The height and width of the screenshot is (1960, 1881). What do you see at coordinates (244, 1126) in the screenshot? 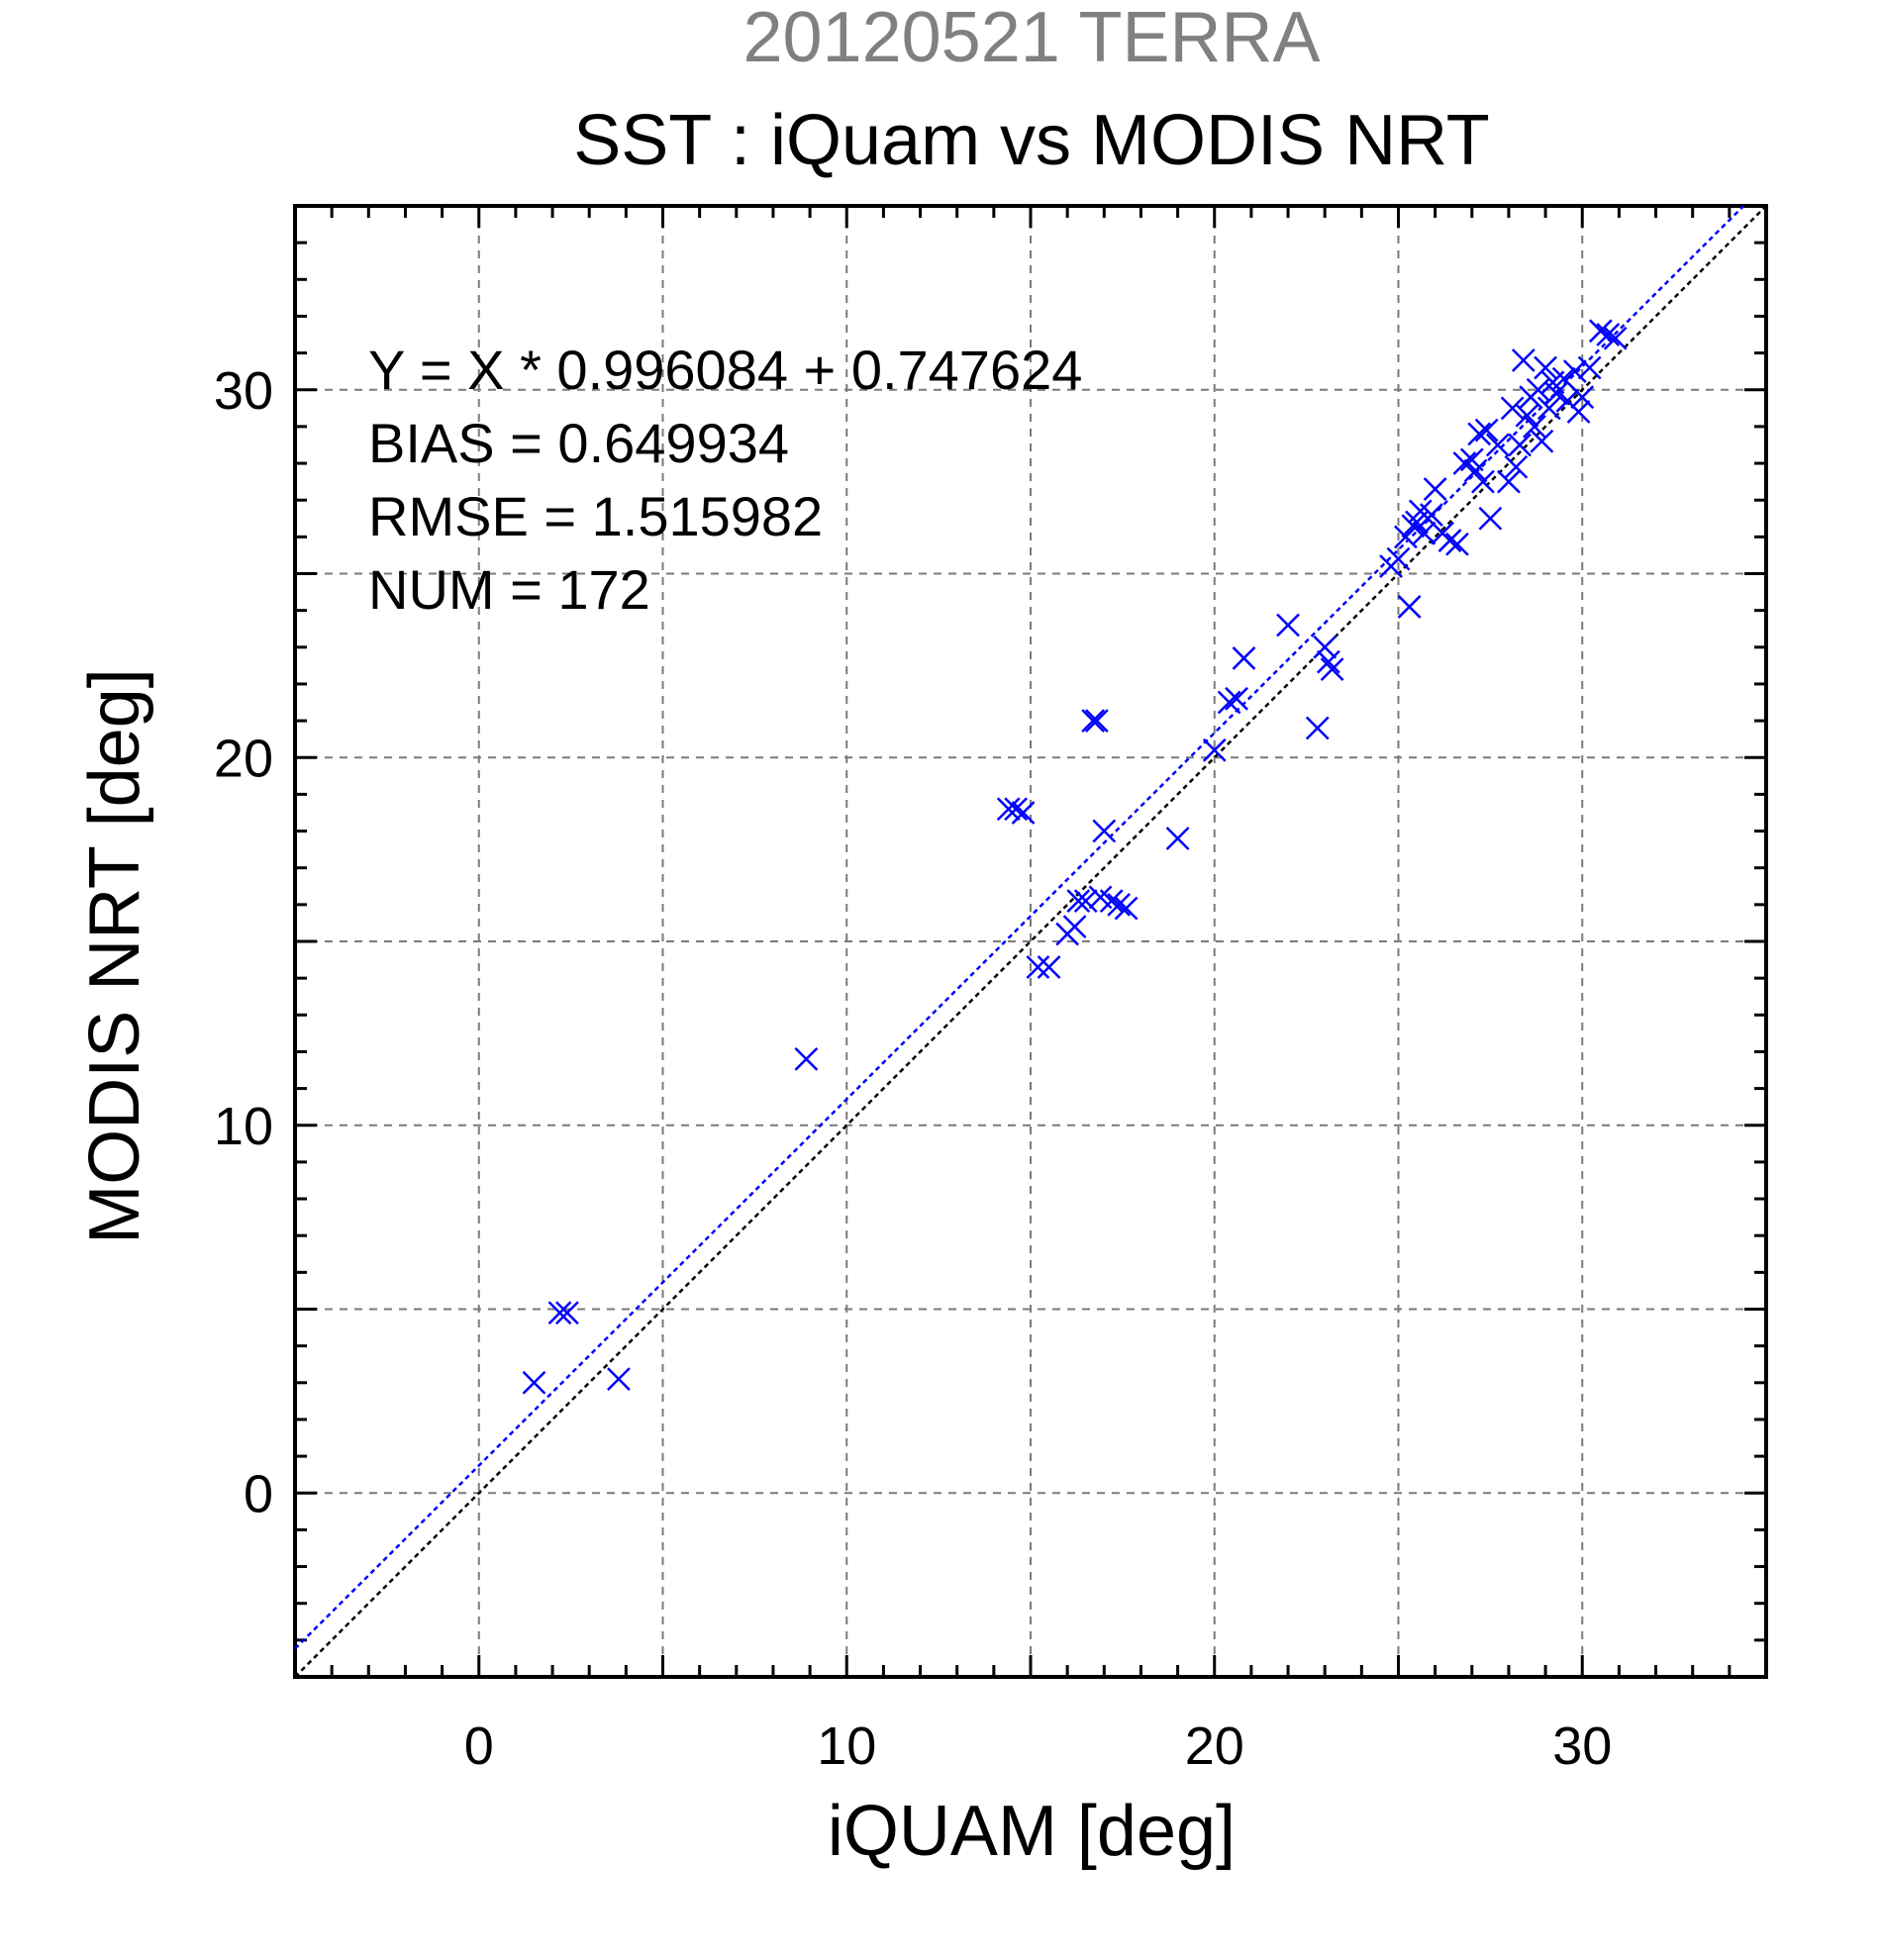
I see `y-tick-label: 10` at bounding box center [244, 1126].